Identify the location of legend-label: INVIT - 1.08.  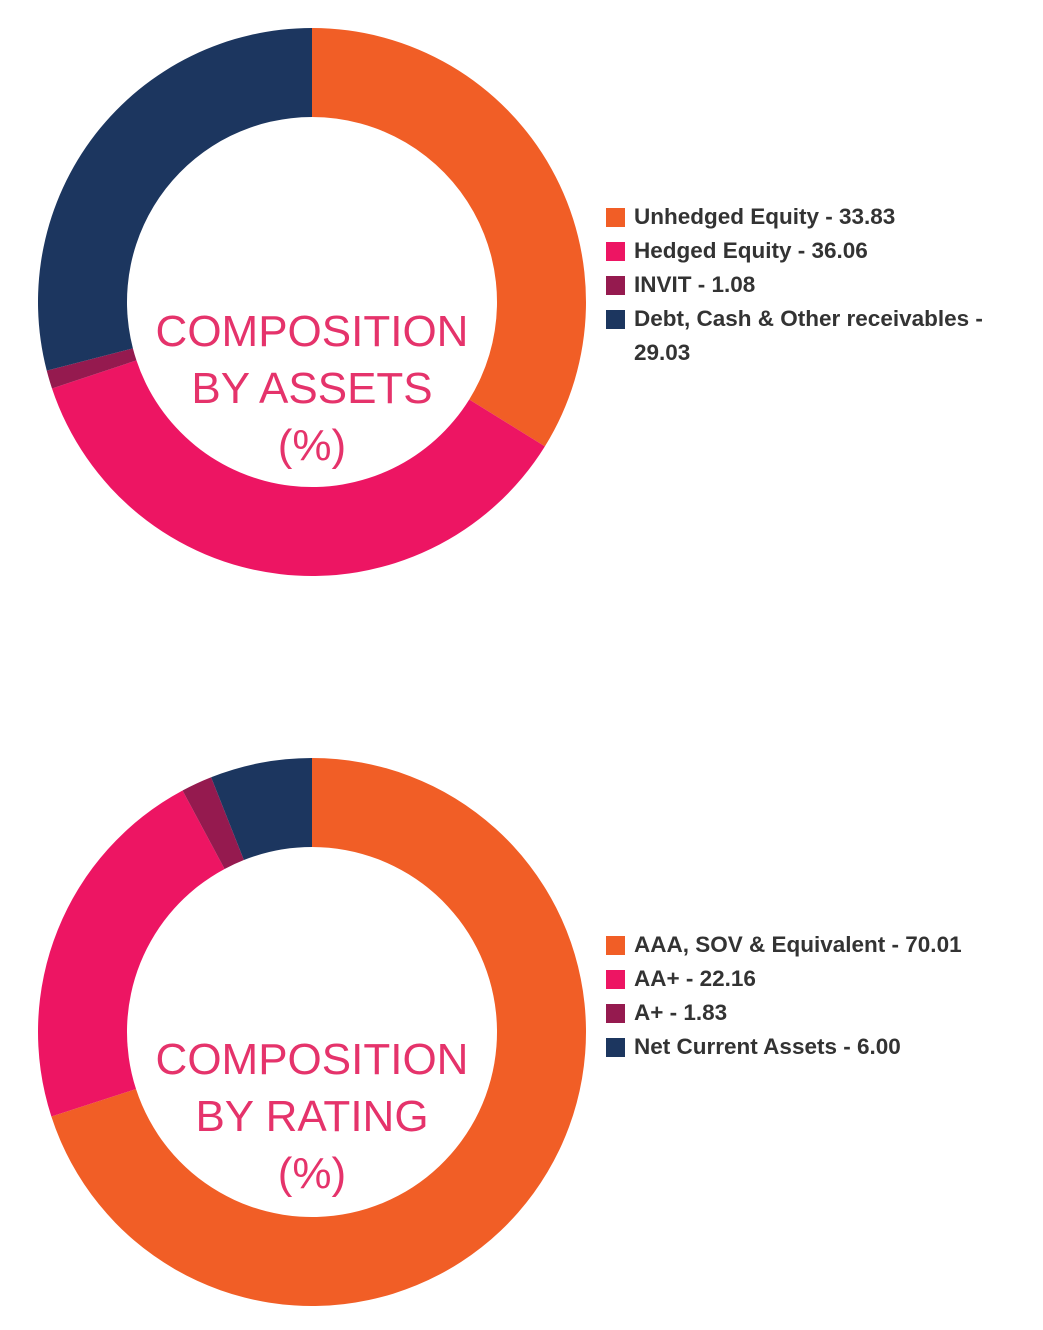
(695, 284).